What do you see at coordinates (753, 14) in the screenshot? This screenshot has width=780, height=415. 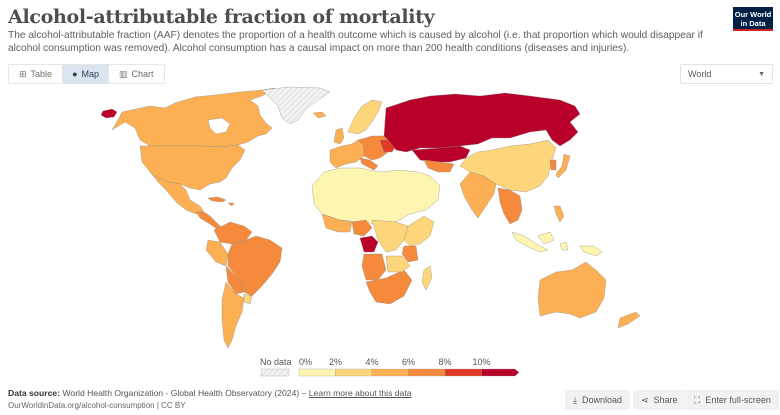 I see `logo-line-1: Our World` at bounding box center [753, 14].